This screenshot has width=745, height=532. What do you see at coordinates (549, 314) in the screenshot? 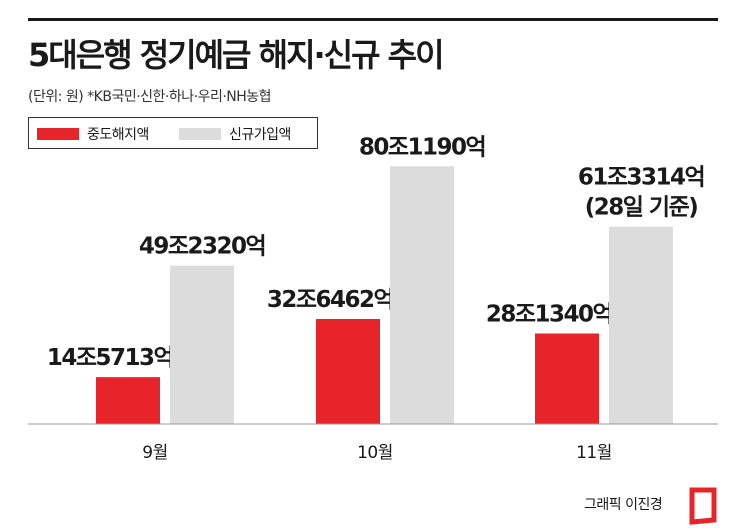
I see `data-label-early-termination-3: 28조1340억` at bounding box center [549, 314].